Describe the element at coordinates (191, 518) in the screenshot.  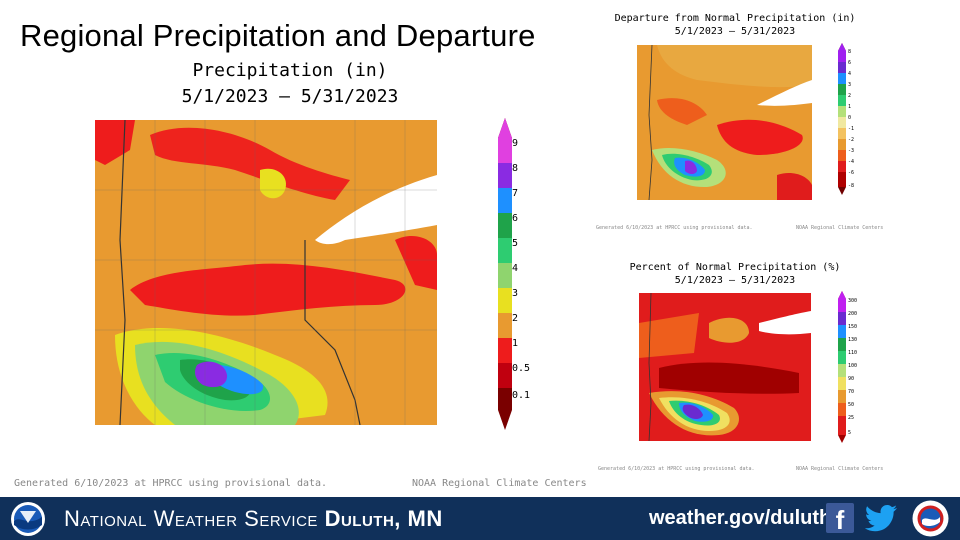
I see `nws-prefix: National Weather Service` at that location.